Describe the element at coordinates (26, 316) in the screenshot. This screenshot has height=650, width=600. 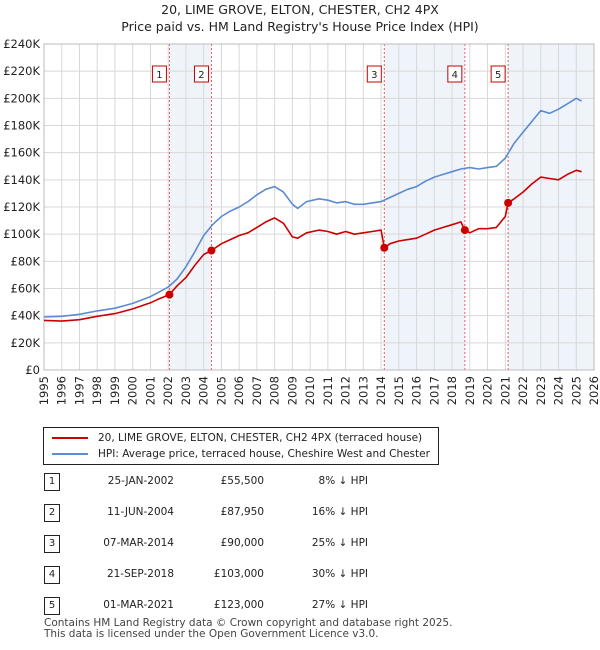
I see `y-tick-label: £40K` at that location.